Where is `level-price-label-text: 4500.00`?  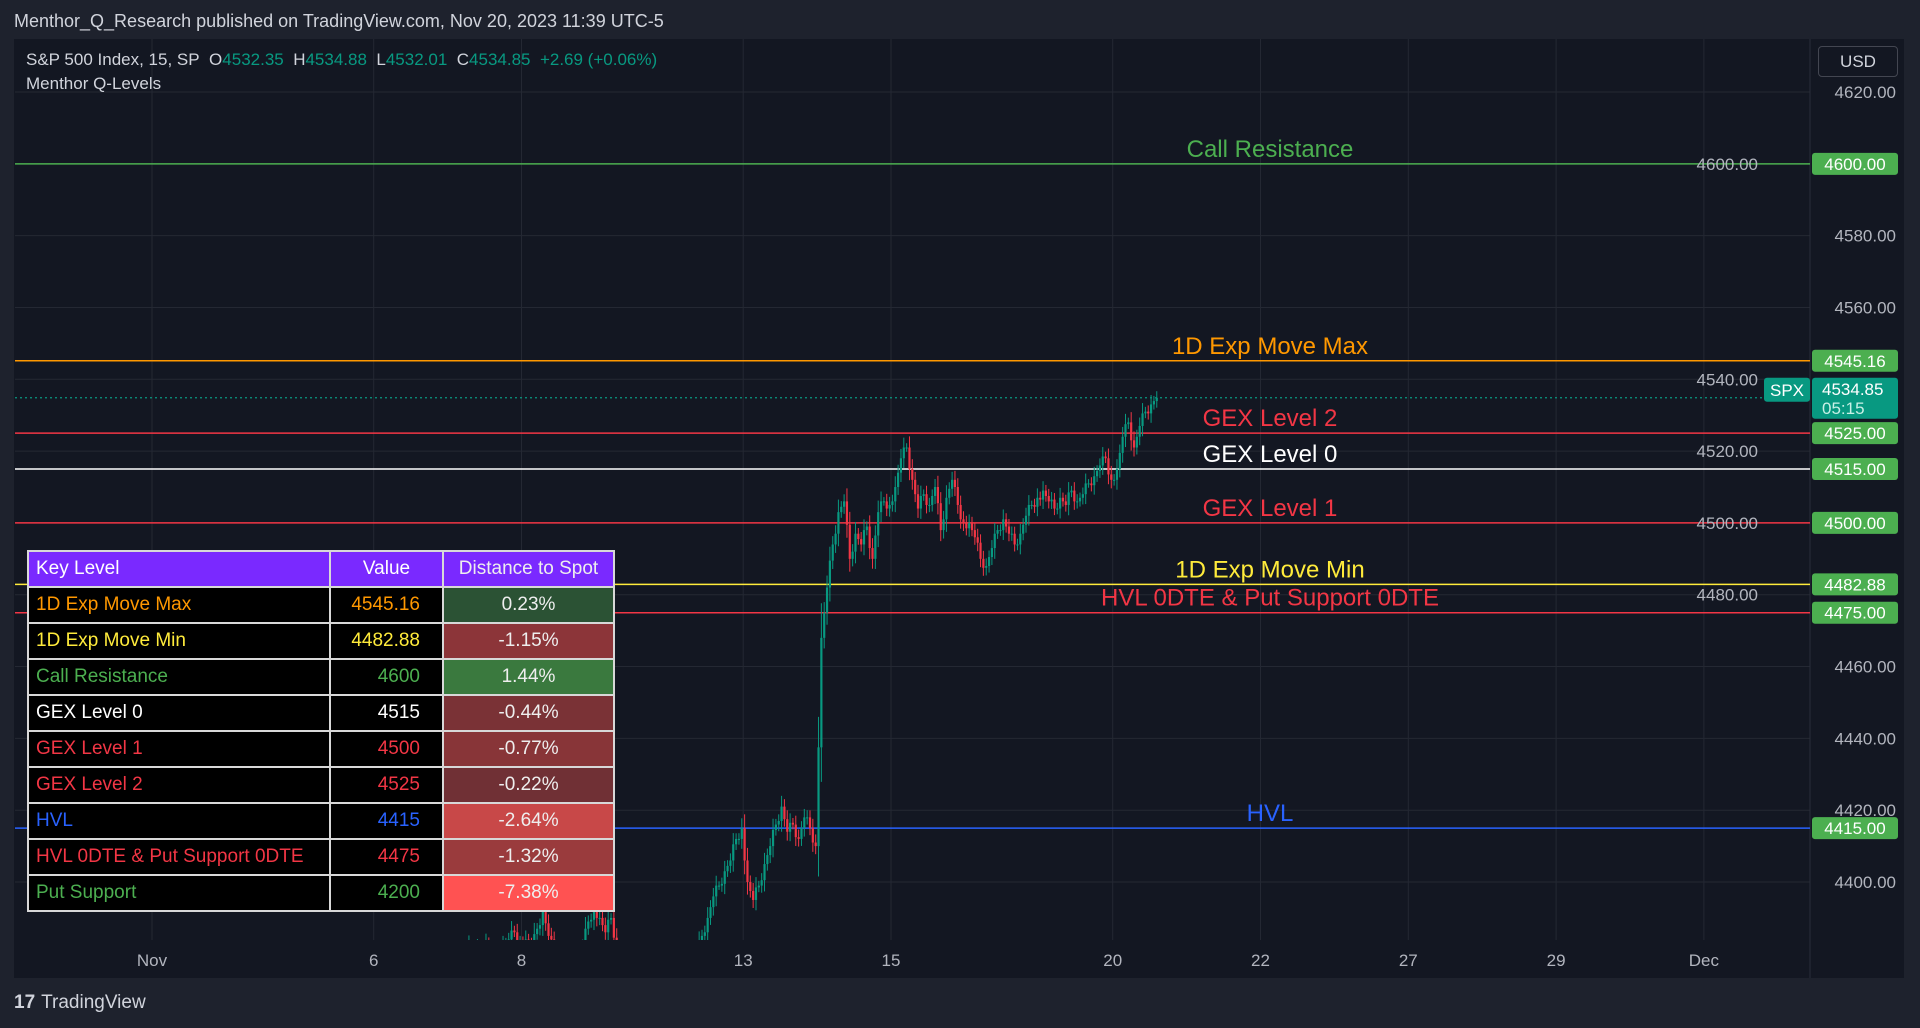
level-price-label-text: 4500.00 is located at coordinates (1854, 523).